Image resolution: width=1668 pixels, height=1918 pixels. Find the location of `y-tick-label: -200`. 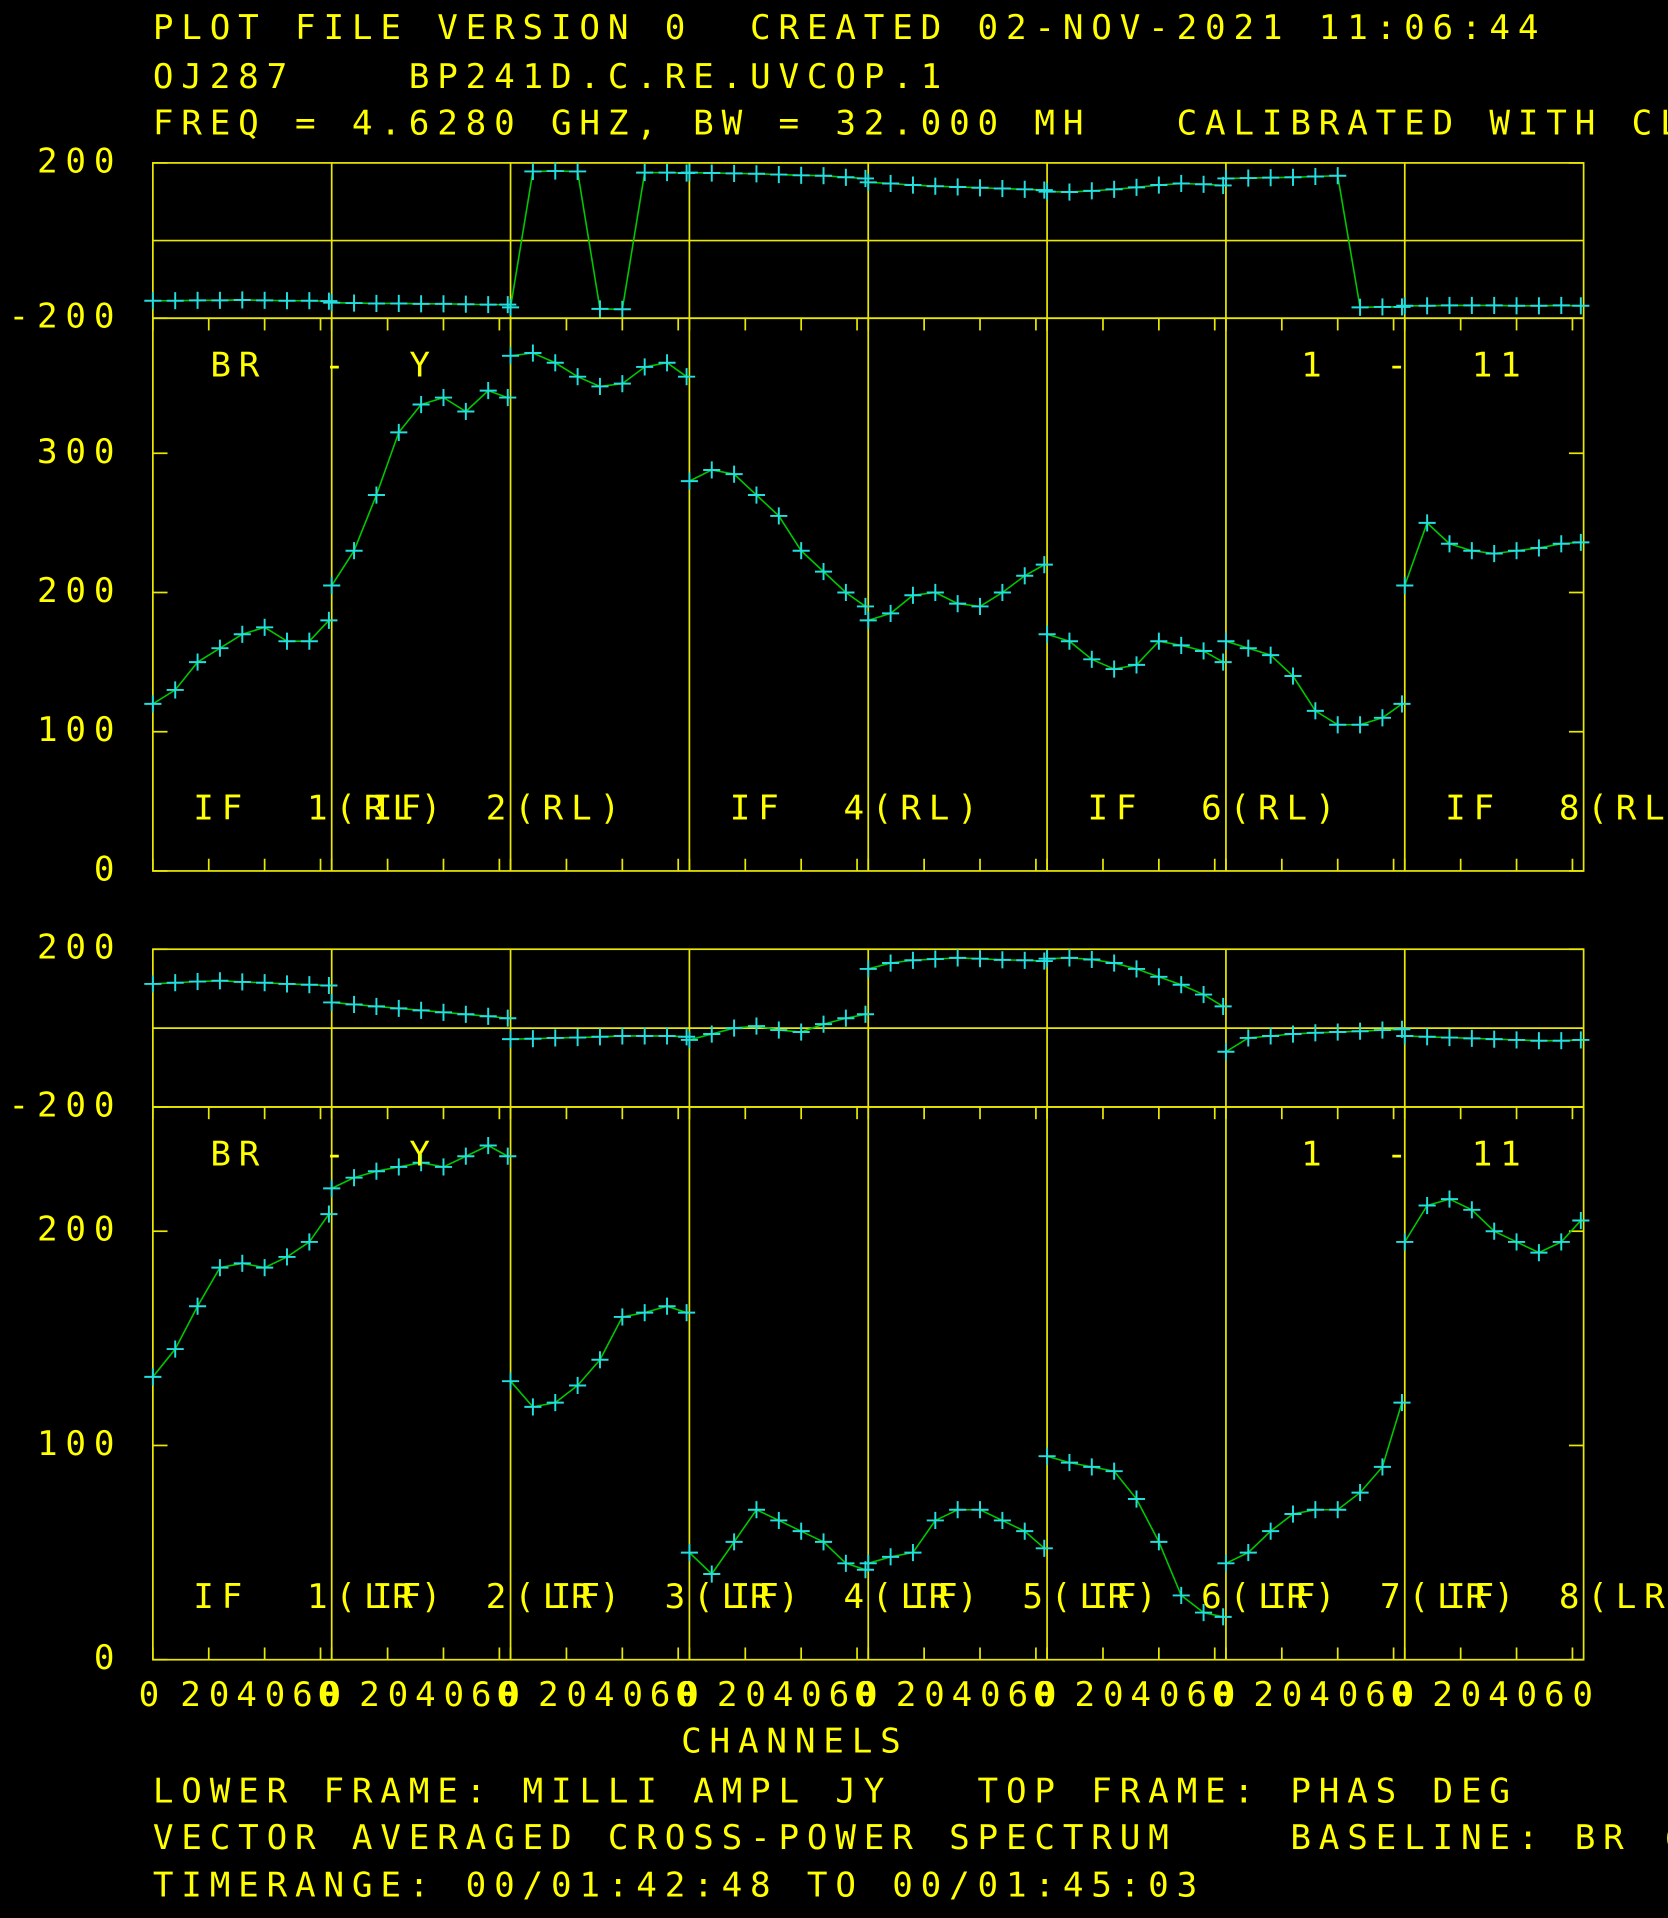

y-tick-label: -200 is located at coordinates (66, 317).